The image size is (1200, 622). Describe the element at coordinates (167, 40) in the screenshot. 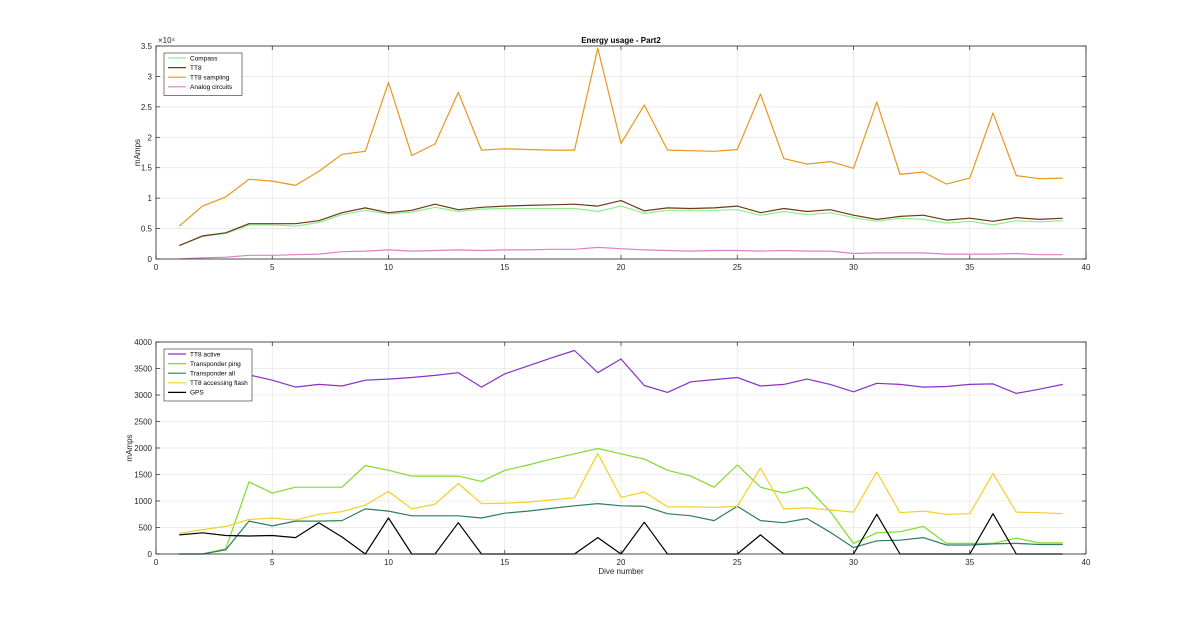

I see `y-exponent-label: ×10⁴` at that location.